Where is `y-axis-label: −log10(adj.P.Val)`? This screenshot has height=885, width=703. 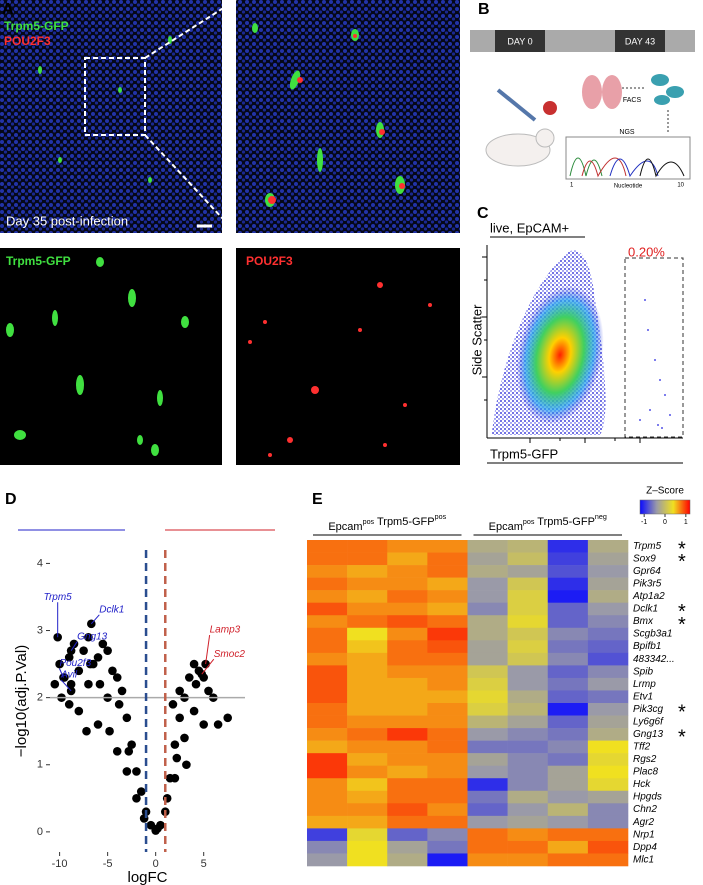 y-axis-label: −log10(adj.P.Val) is located at coordinates (21, 701).